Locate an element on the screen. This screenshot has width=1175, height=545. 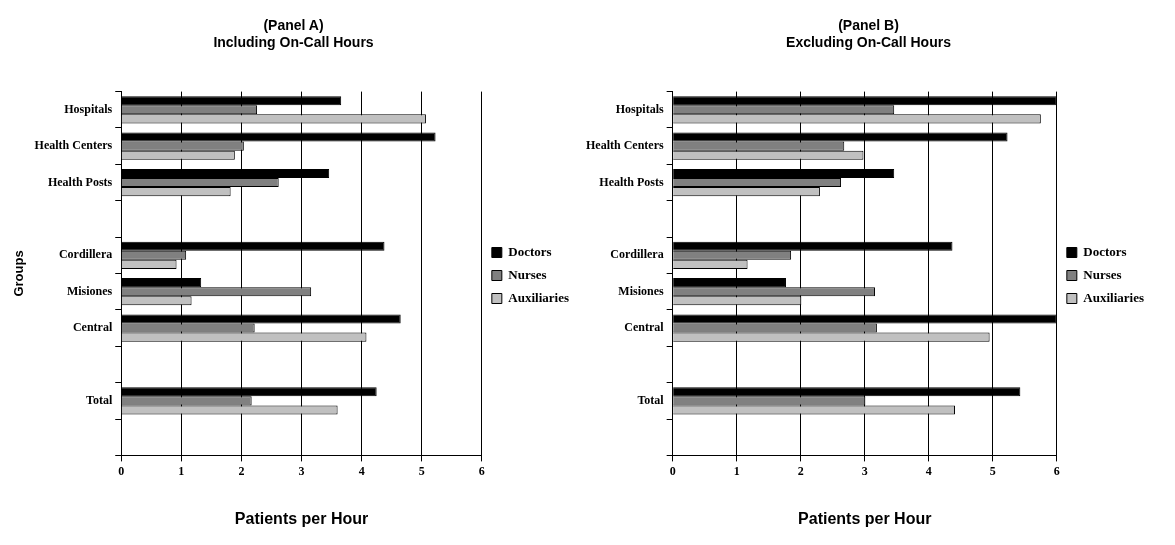
chart-subtitle: Excluding On-Call Hours is located at coordinates (869, 42).